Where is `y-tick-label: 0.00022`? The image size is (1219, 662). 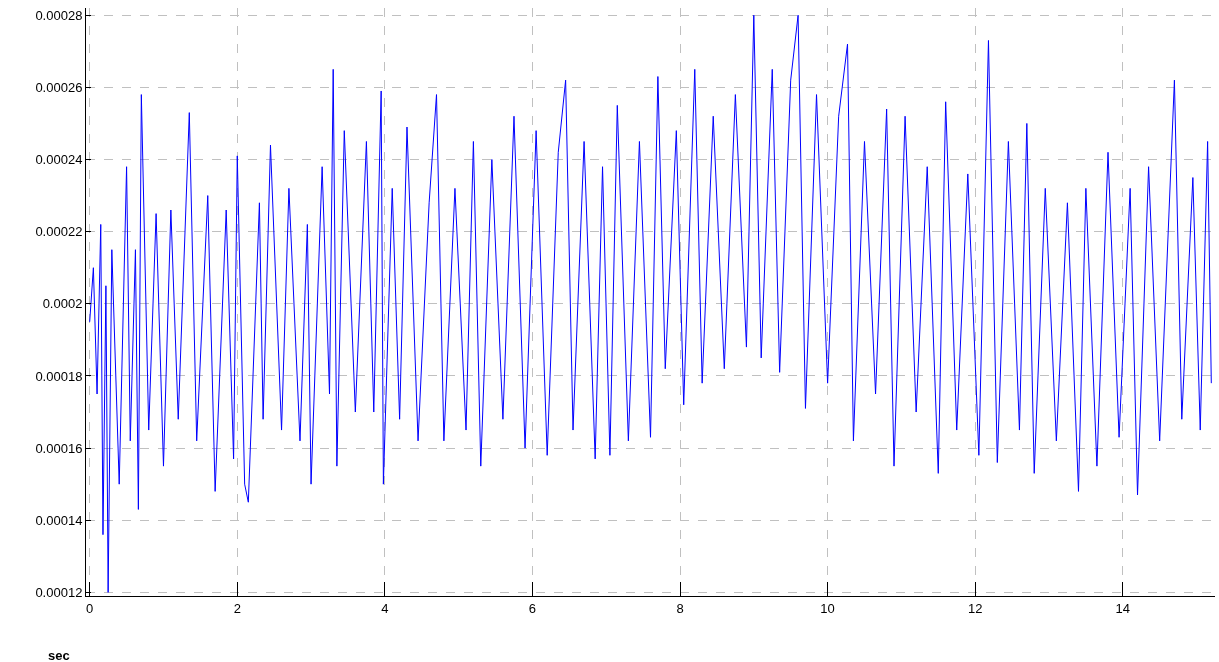 y-tick-label: 0.00022 is located at coordinates (59, 232).